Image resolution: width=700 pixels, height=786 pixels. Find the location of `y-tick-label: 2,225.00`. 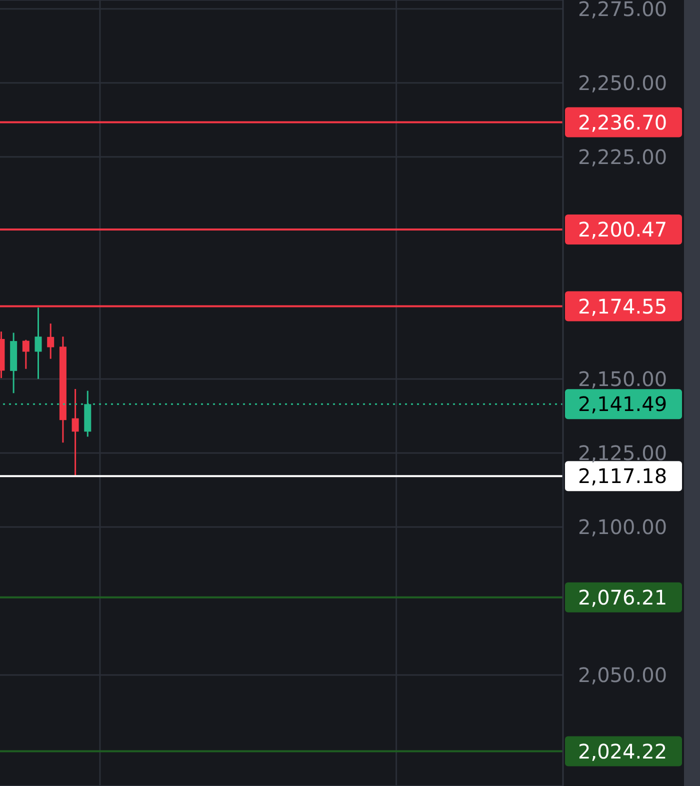

y-tick-label: 2,225.00 is located at coordinates (623, 156).